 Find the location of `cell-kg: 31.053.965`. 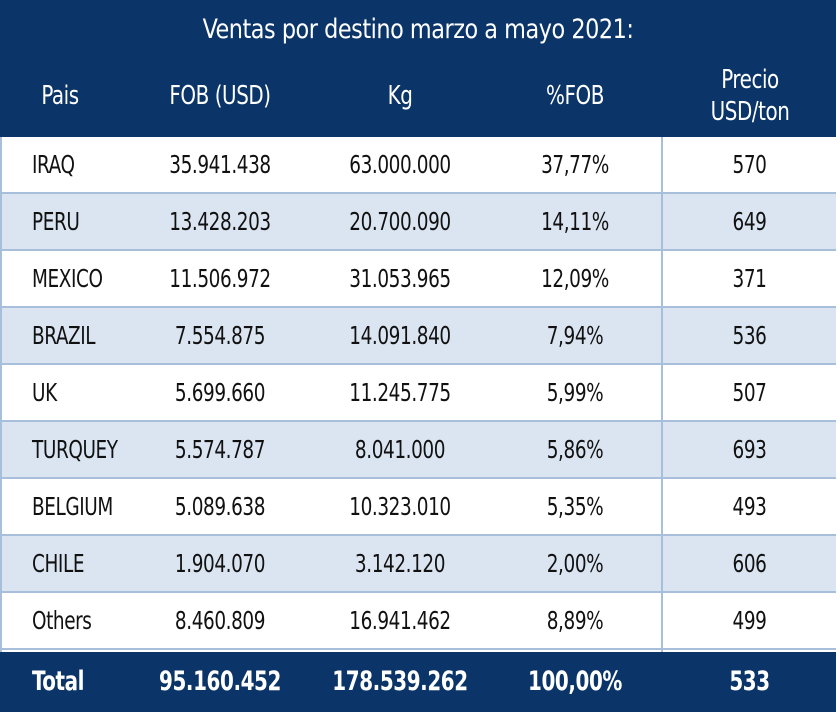

cell-kg: 31.053.965 is located at coordinates (400, 278).